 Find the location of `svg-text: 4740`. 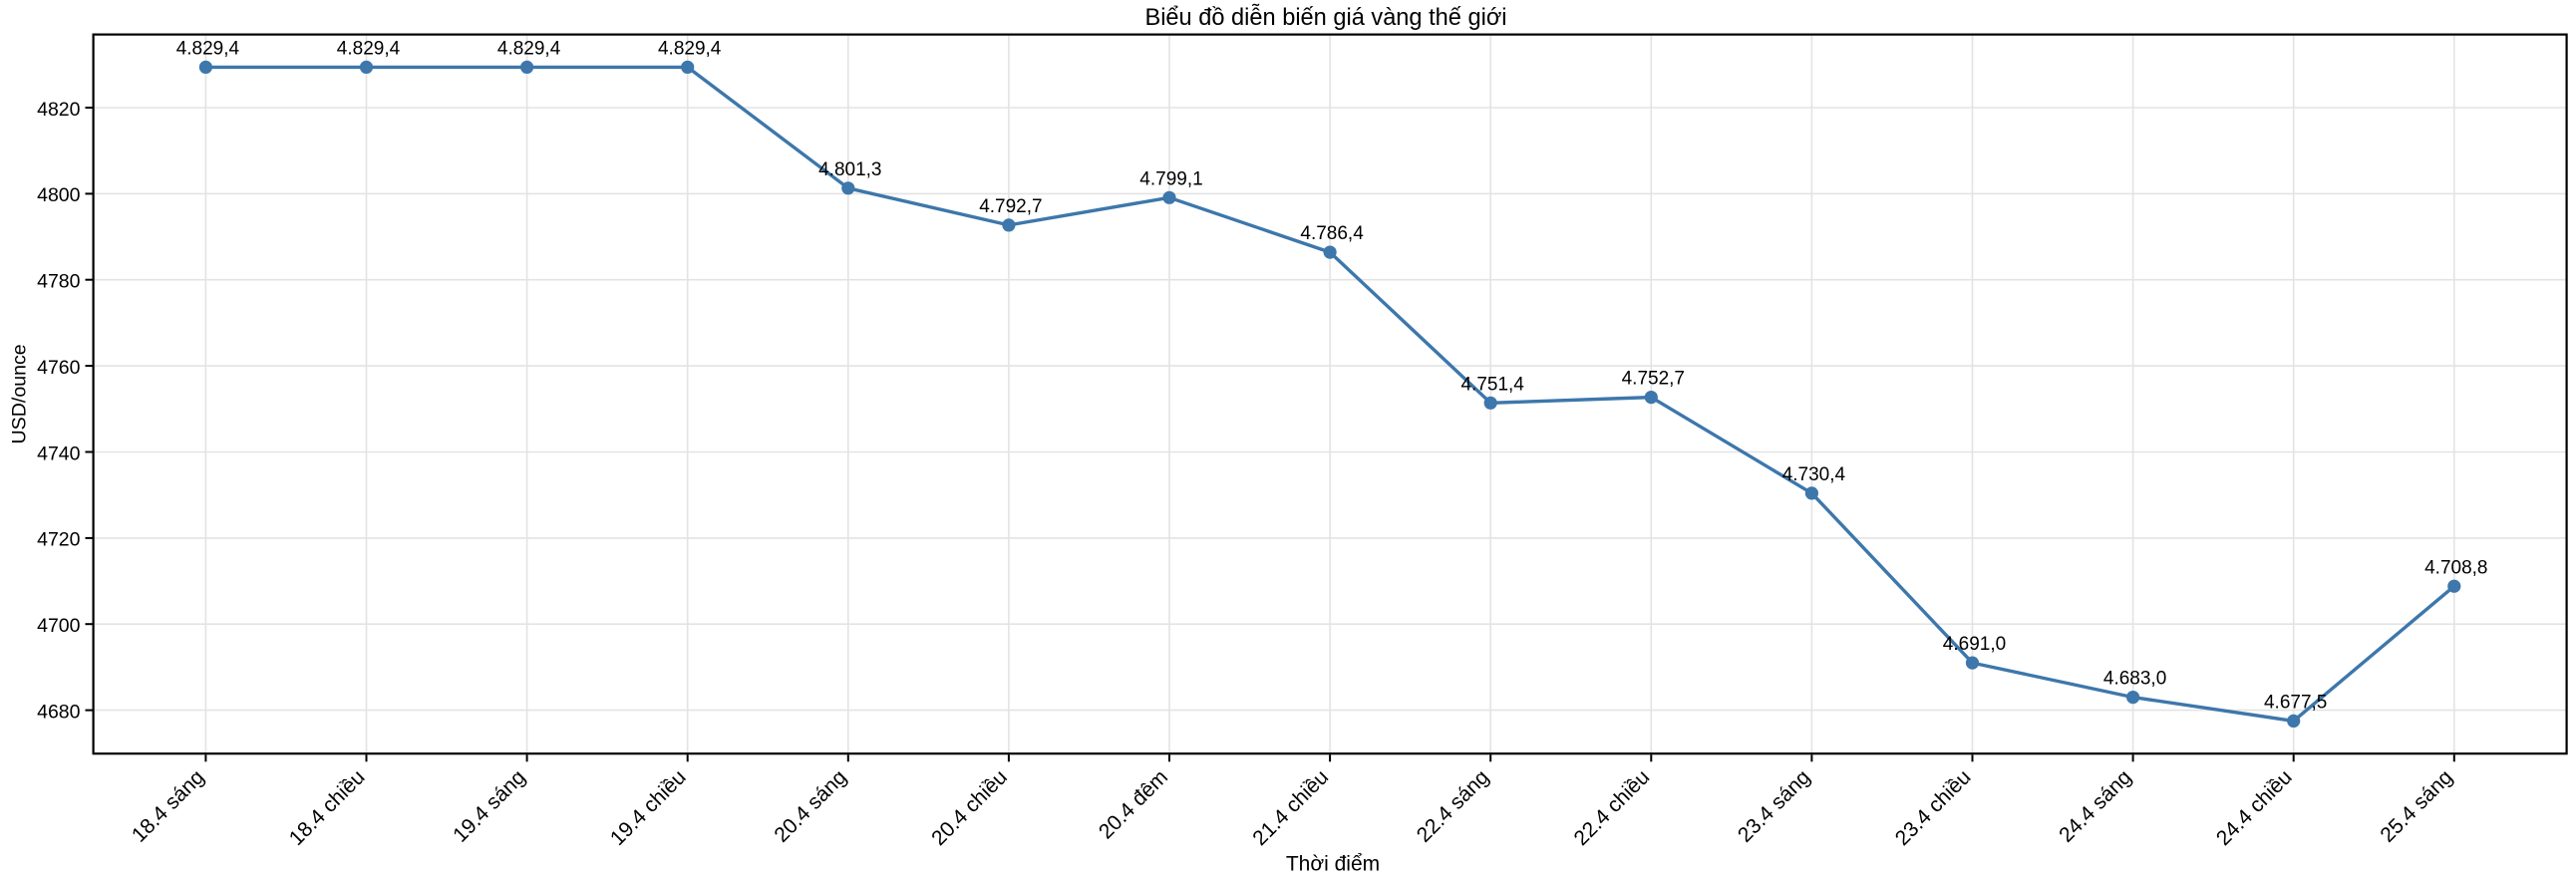

svg-text: 4740 is located at coordinates (59, 453).